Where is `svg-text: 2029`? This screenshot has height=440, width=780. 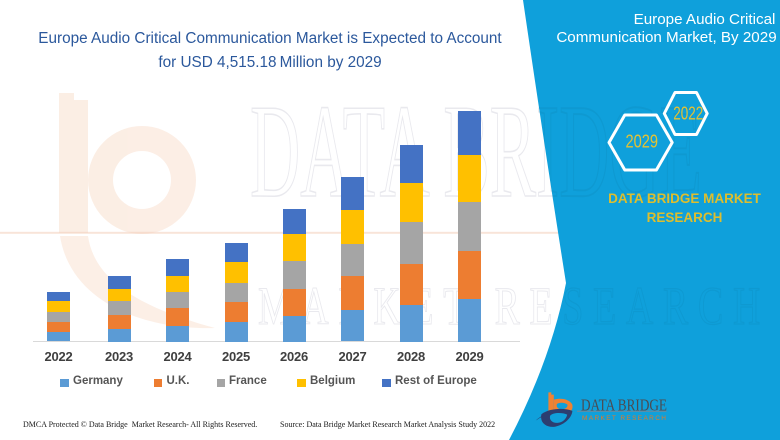 svg-text: 2029 is located at coordinates (642, 141).